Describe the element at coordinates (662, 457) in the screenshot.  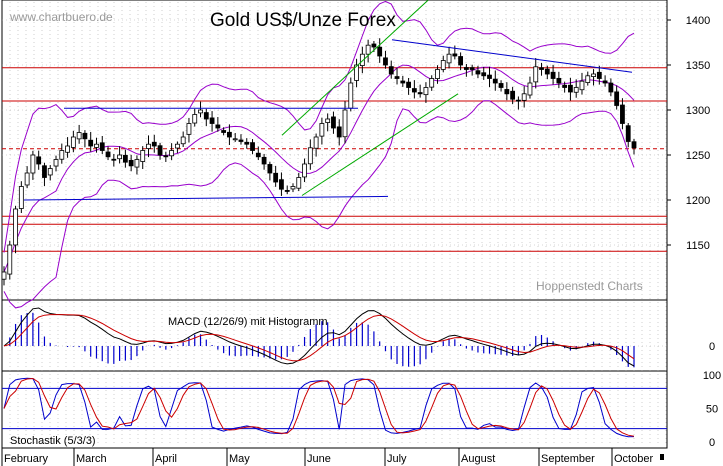
I see `x-axis-end-marker` at that location.